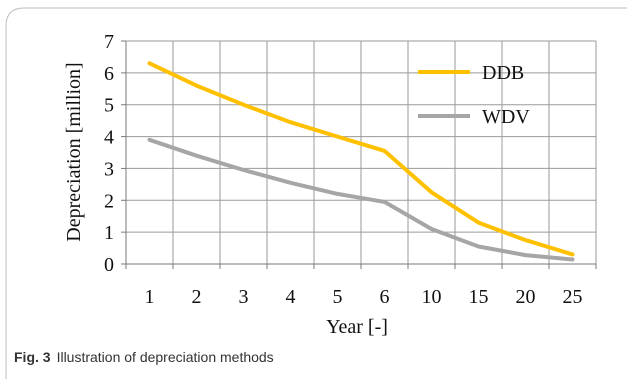 This screenshot has height=379, width=627. What do you see at coordinates (109, 153) in the screenshot?
I see `y-tick-labels: 0 1 2 3 4 5 6 7` at bounding box center [109, 153].